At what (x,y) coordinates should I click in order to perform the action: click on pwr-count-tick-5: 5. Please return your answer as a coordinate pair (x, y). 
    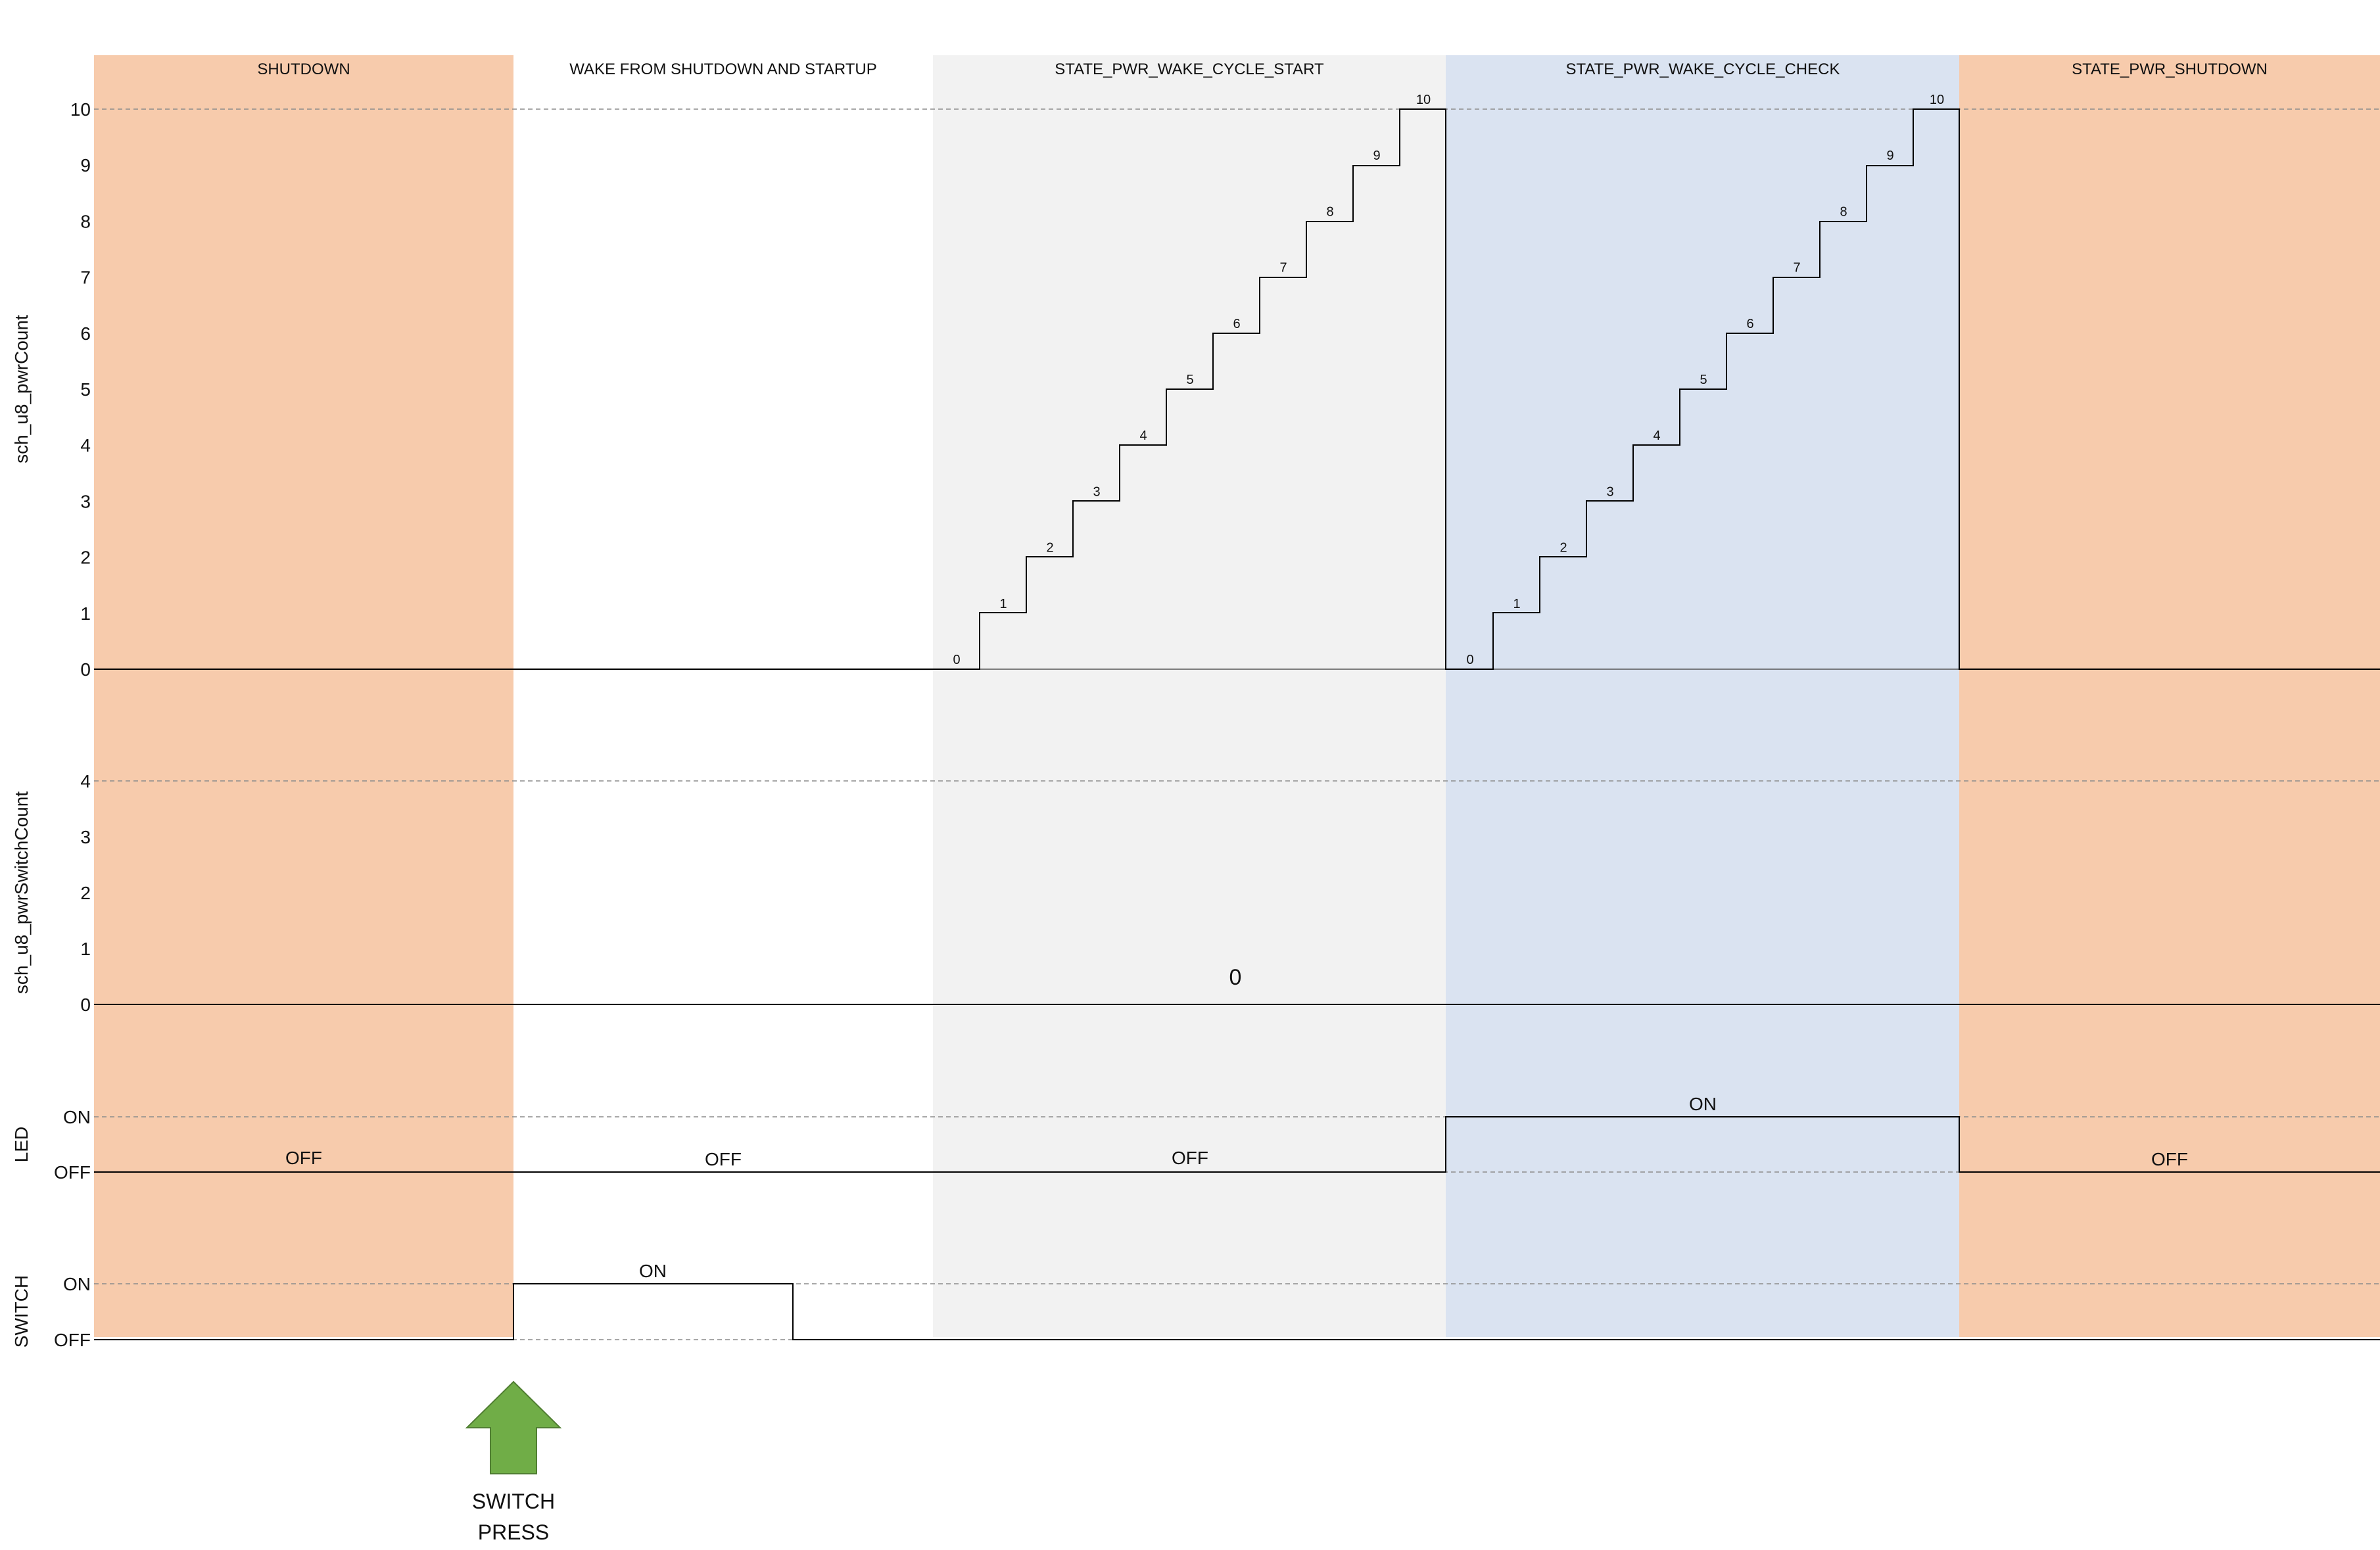
    Looking at the image, I should click on (85, 389).